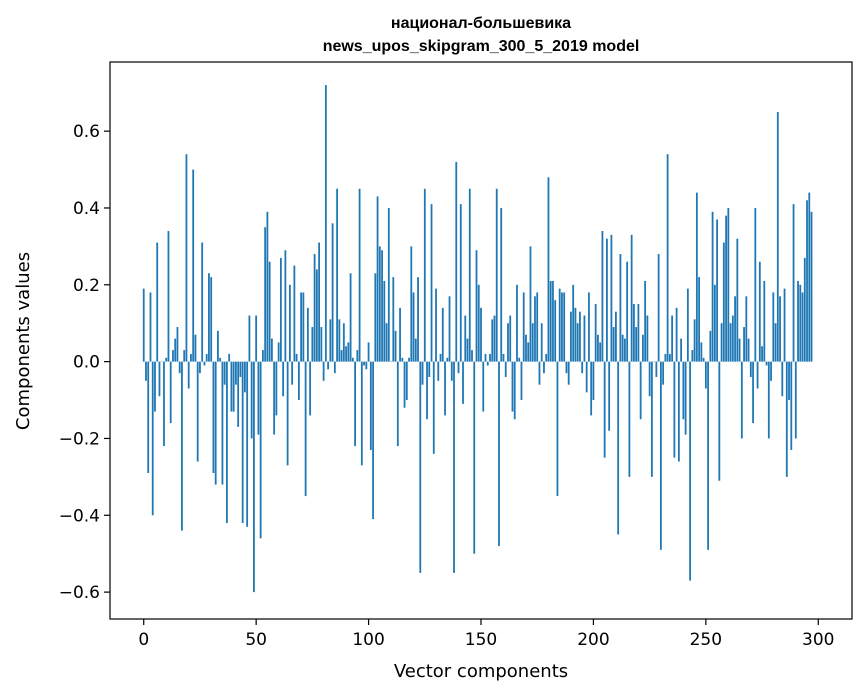 This screenshot has width=867, height=696. What do you see at coordinates (593, 640) in the screenshot?
I see `x-tick-label: 200` at bounding box center [593, 640].